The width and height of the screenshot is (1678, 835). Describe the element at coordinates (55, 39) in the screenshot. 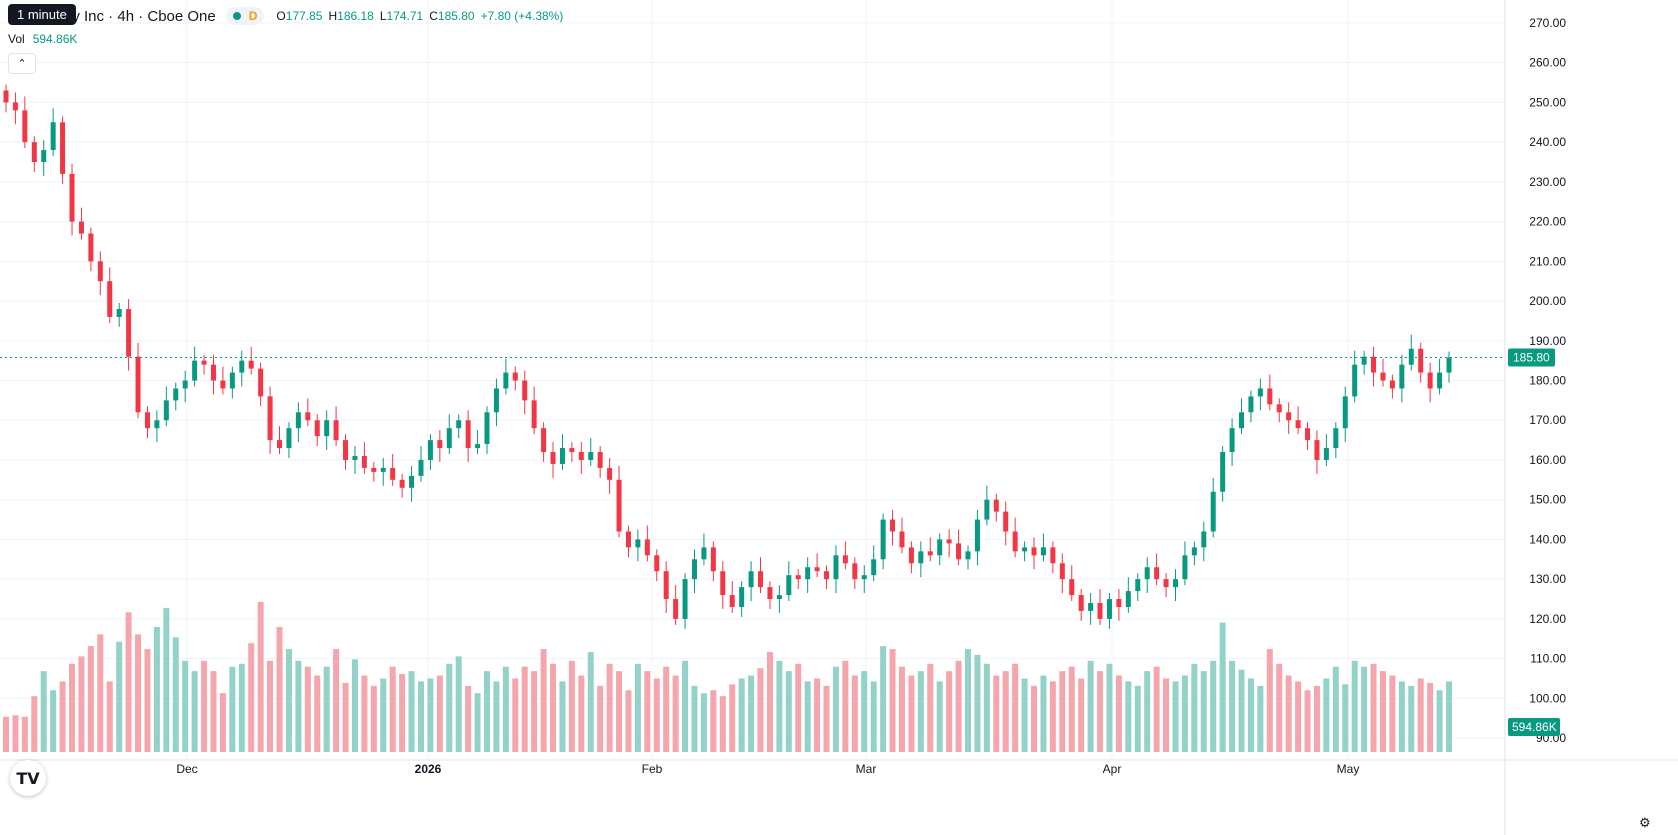

I see `volume-value: 594.86K` at that location.